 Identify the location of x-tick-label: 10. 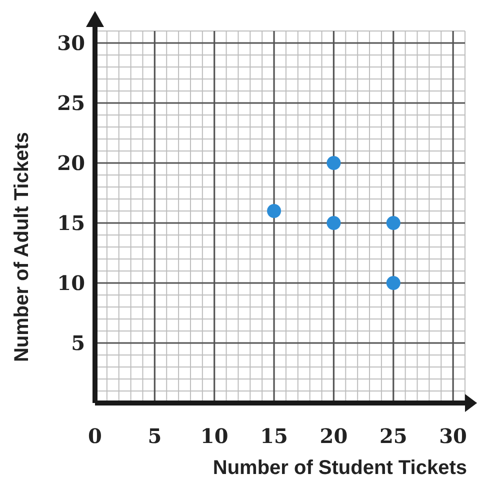
(214, 436).